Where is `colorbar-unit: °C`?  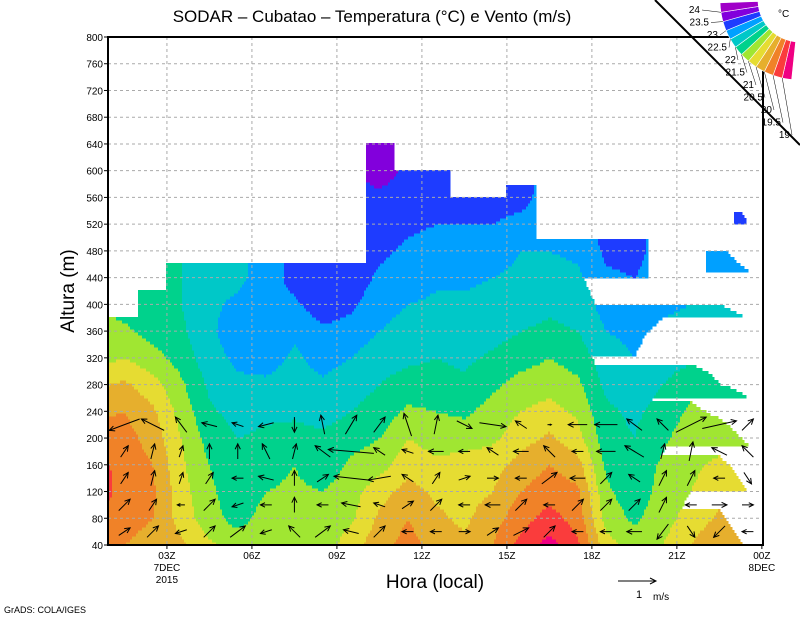
colorbar-unit: °C is located at coordinates (783, 14).